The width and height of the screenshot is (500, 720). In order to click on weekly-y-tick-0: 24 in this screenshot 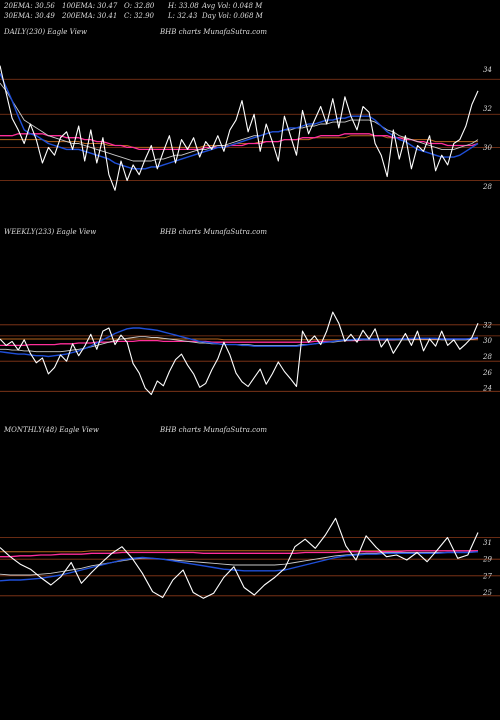, I will do `click(487, 389)`.